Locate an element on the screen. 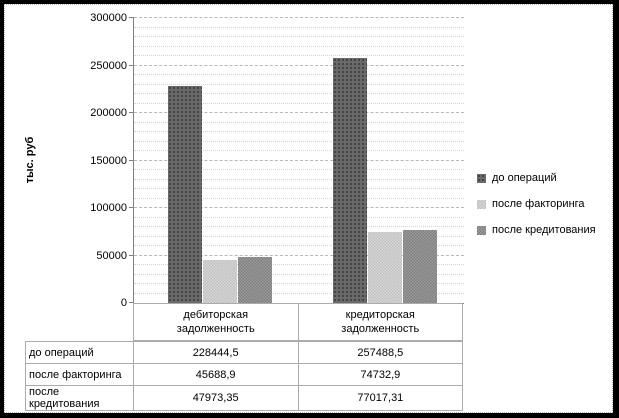 The height and width of the screenshot is (418, 619). category-label: дебиторская задолженность is located at coordinates (215, 322).